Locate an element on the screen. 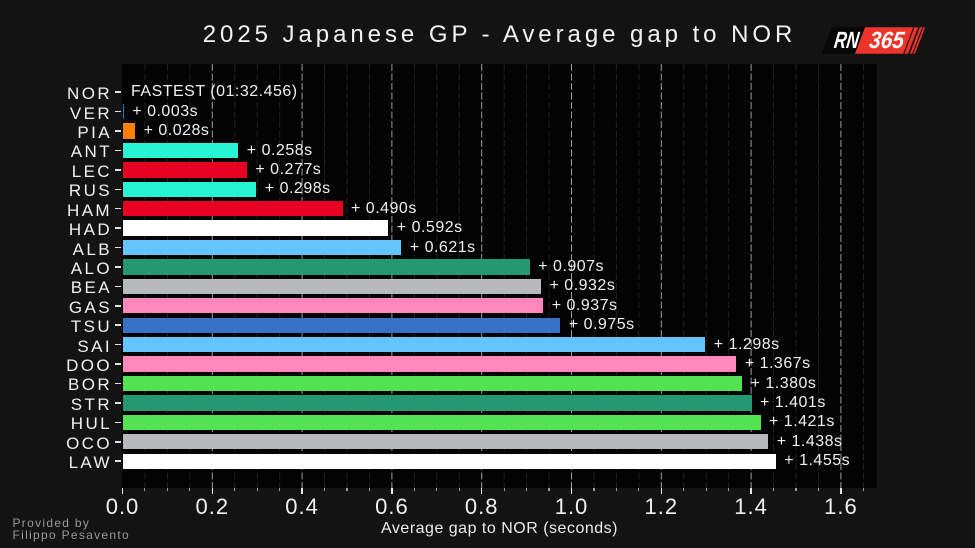 This screenshot has width=975, height=548. svg-text: RN is located at coordinates (847, 41).